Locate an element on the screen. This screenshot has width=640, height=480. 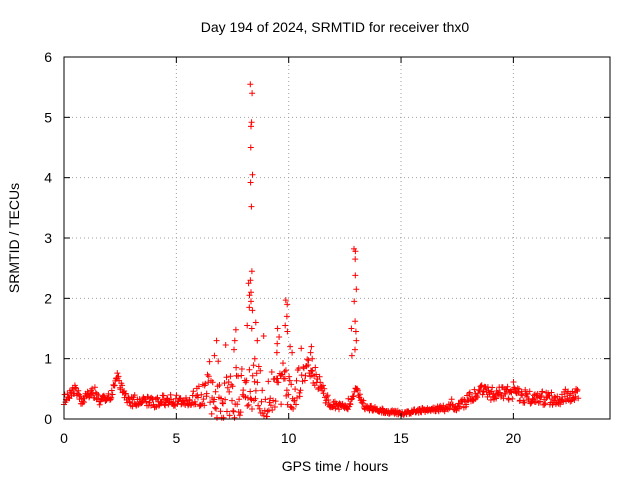
x-tick-label: 0 is located at coordinates (64, 438).